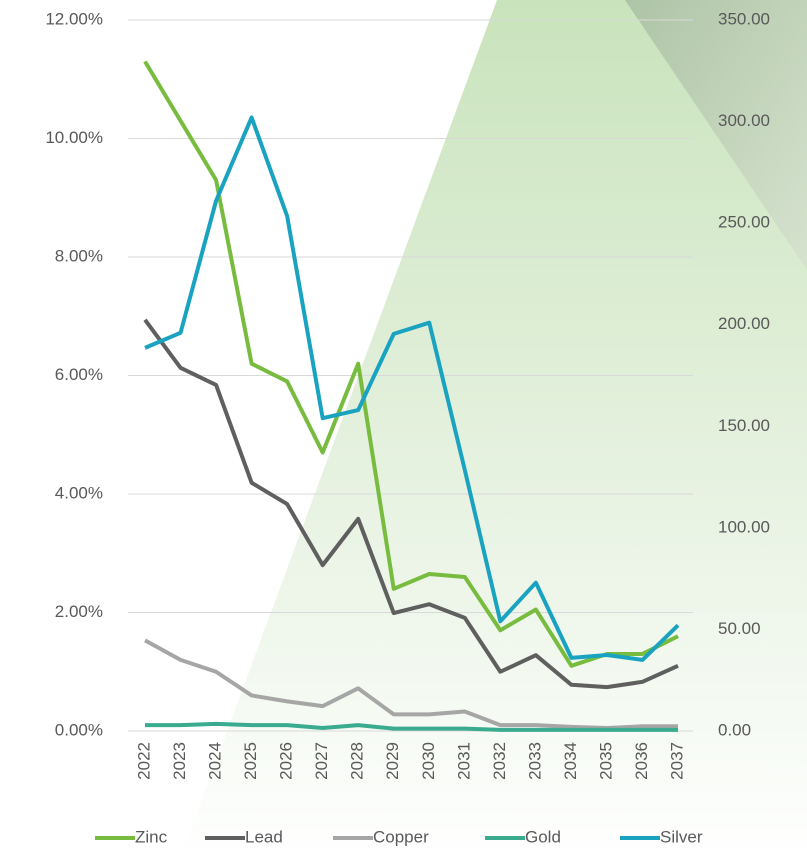  Describe the element at coordinates (739, 628) in the screenshot. I see `y2-tick-label: 50.00` at that location.